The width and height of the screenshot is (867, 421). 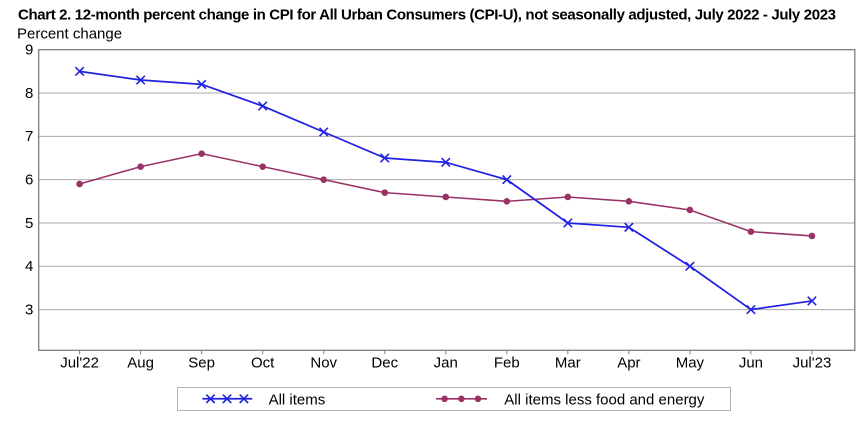 I want to click on svg-text: Mar, so click(x=568, y=362).